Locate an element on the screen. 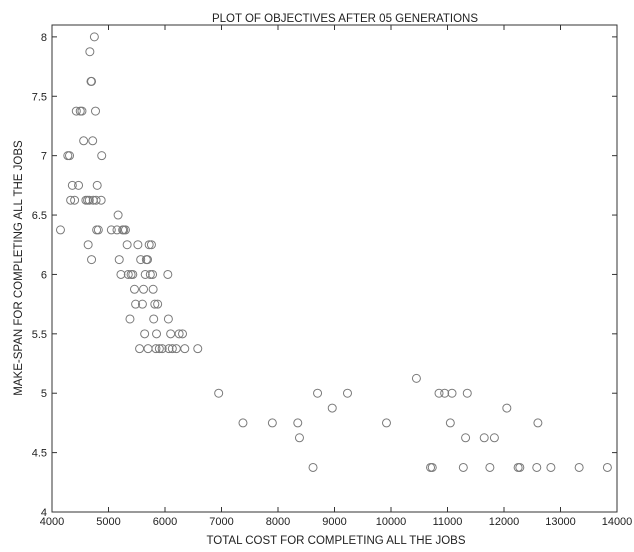 Image resolution: width=634 pixels, height=552 pixels. x-tick-label: 12000 is located at coordinates (504, 522).